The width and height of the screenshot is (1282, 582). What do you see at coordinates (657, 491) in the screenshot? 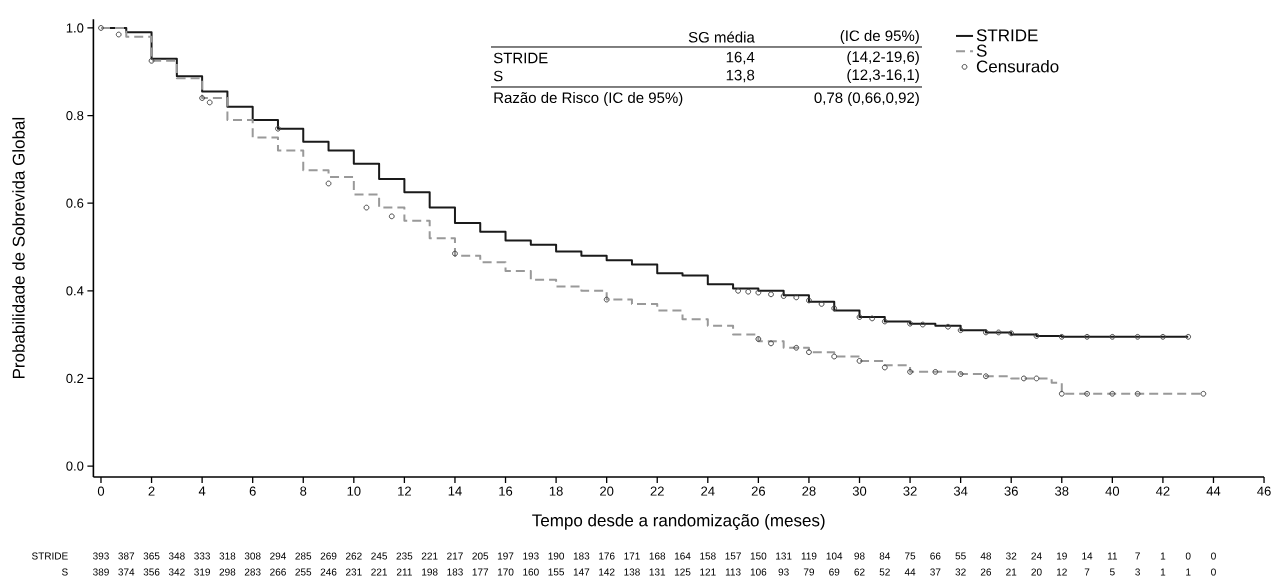
I see `x-tick-label: 22` at bounding box center [657, 491].